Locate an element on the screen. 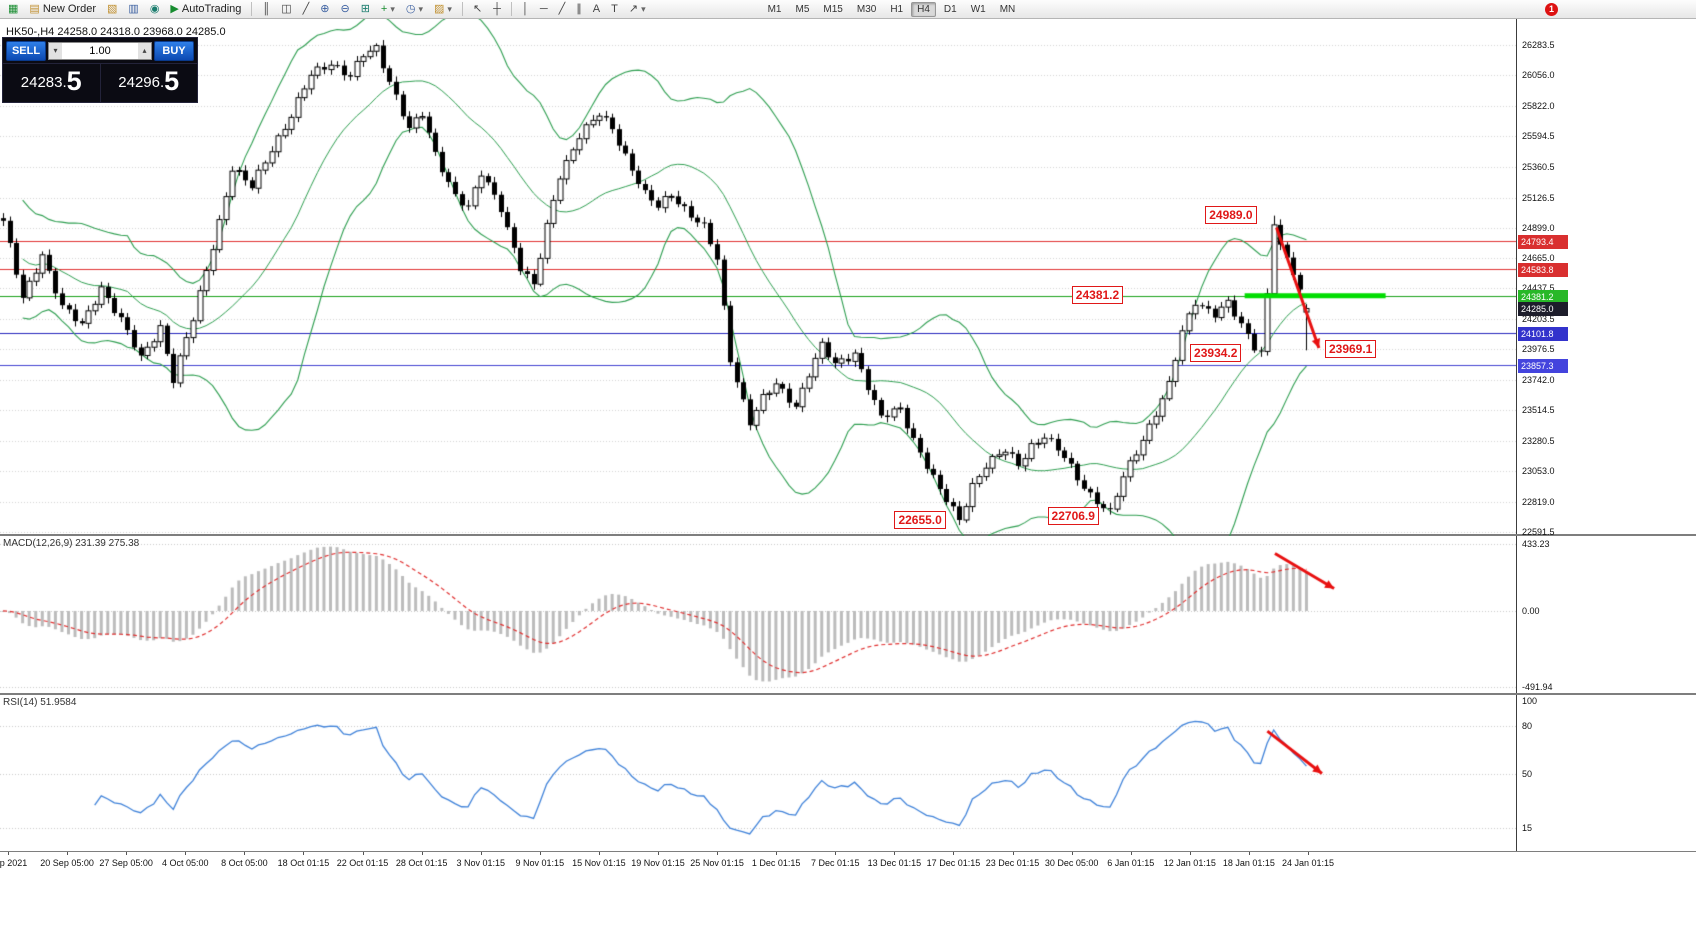 The image size is (1696, 943). buy-button: BUY is located at coordinates (174, 51).